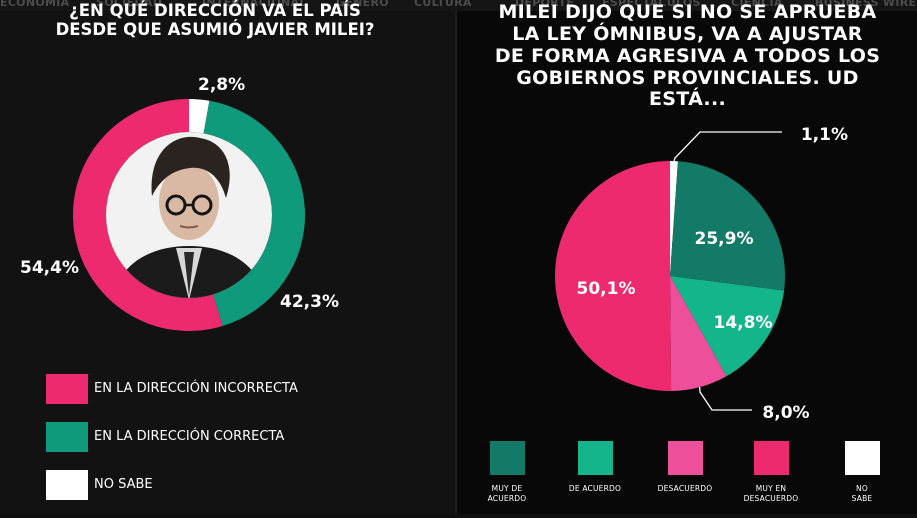  What do you see at coordinates (651, 4) in the screenshot?
I see `nav-item-espectaculos: ESPECTÁCULOS` at bounding box center [651, 4].